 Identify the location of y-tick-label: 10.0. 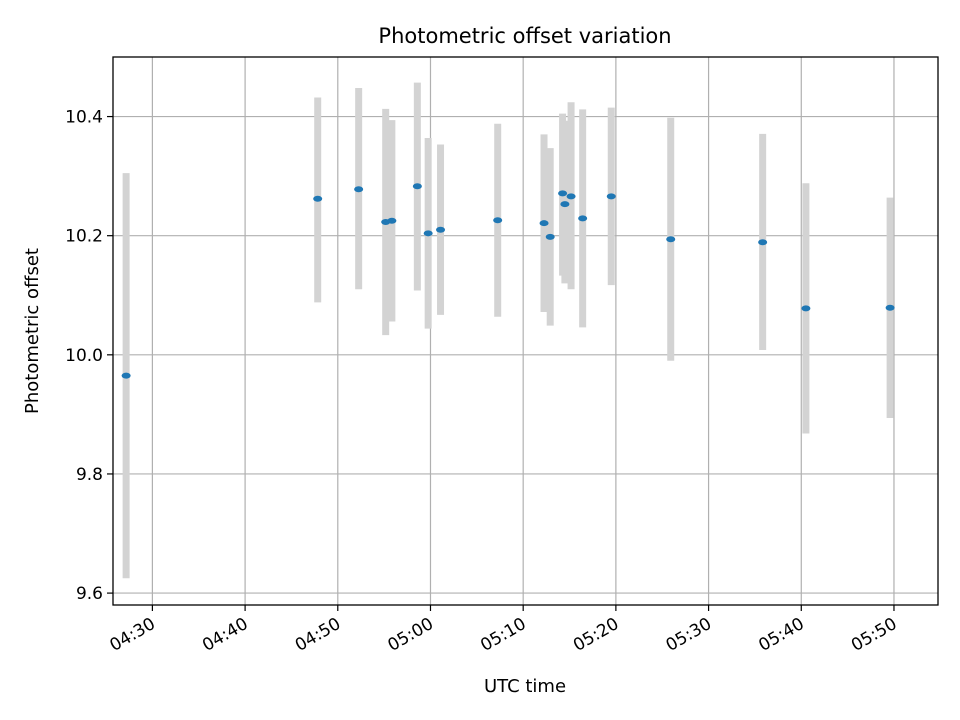
(84, 356).